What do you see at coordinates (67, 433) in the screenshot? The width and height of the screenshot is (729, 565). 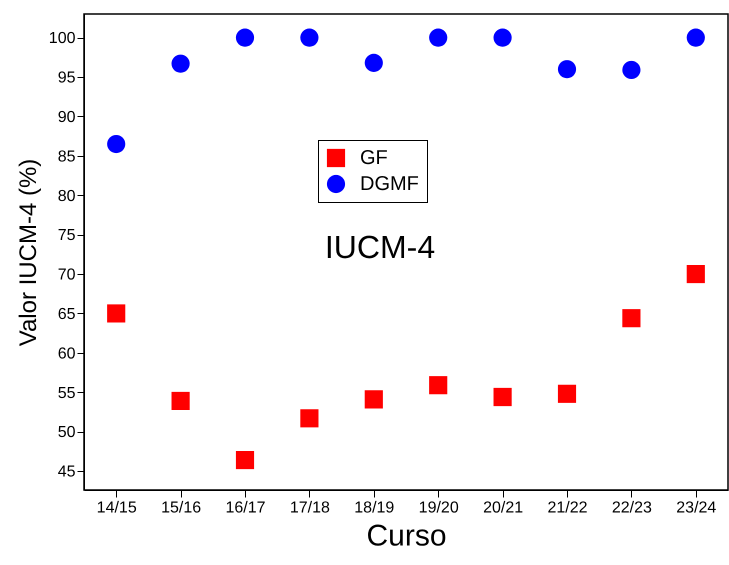 I see `y-tick-label: 50` at bounding box center [67, 433].